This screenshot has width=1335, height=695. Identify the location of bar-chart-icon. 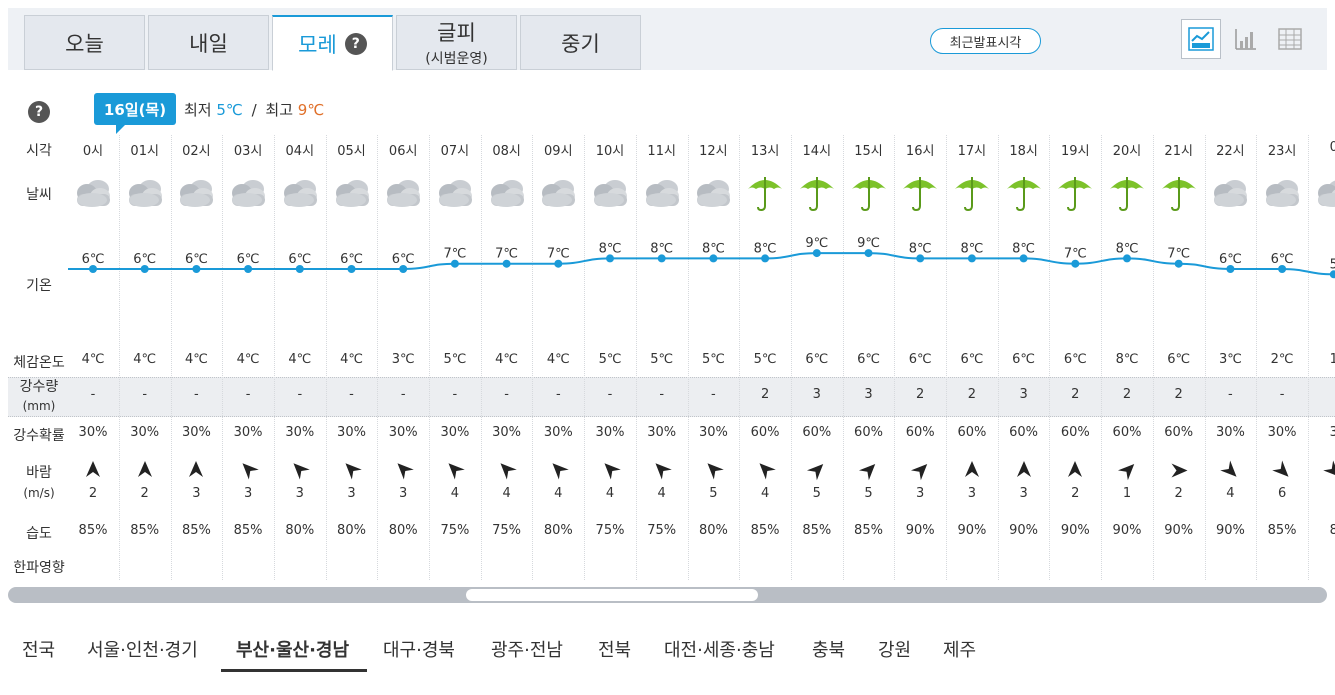
(1245, 39).